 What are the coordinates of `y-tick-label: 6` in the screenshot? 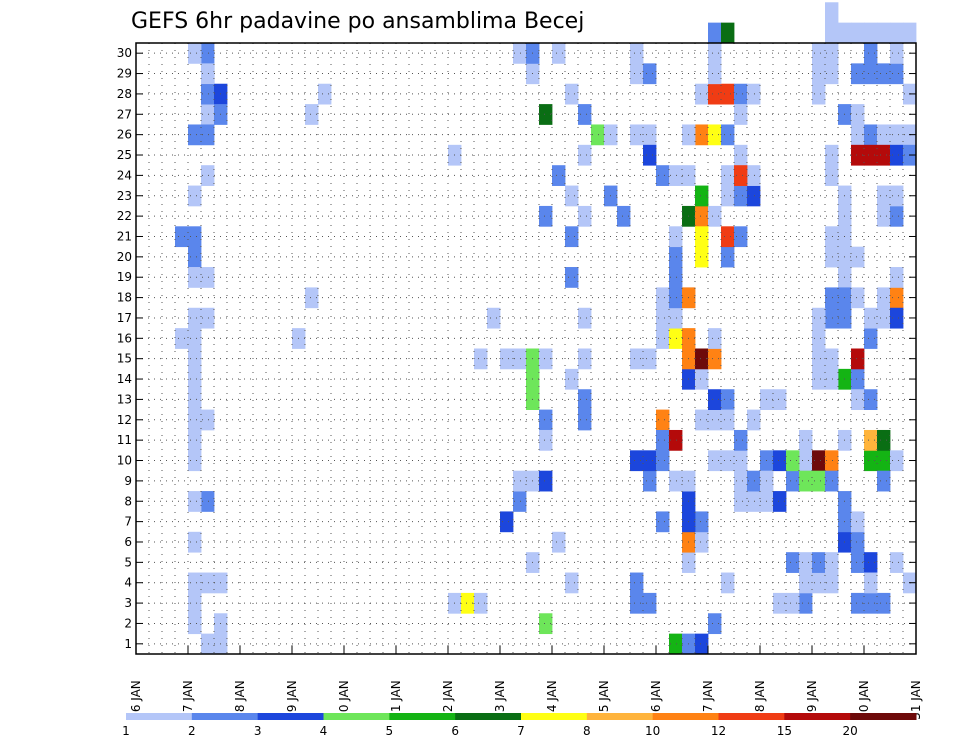 It's located at (128, 542).